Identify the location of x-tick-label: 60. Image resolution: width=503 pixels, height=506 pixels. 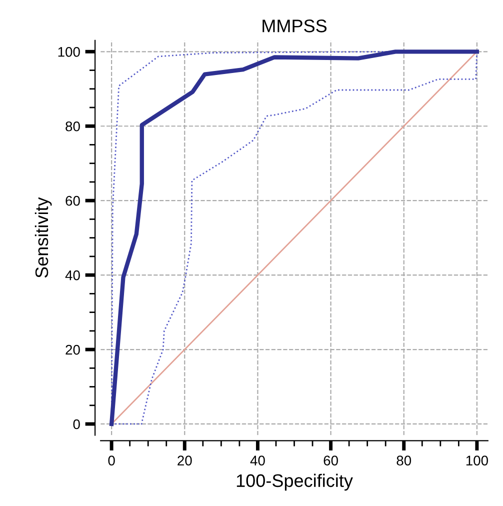
(331, 461).